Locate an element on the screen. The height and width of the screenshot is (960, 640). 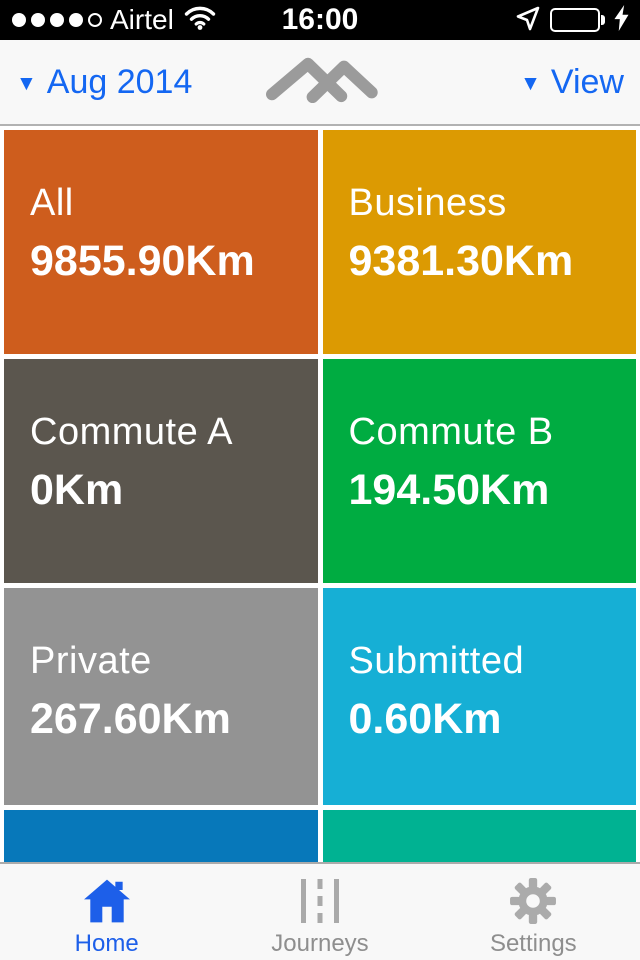
status-right-cluster is located at coordinates (577, 20).